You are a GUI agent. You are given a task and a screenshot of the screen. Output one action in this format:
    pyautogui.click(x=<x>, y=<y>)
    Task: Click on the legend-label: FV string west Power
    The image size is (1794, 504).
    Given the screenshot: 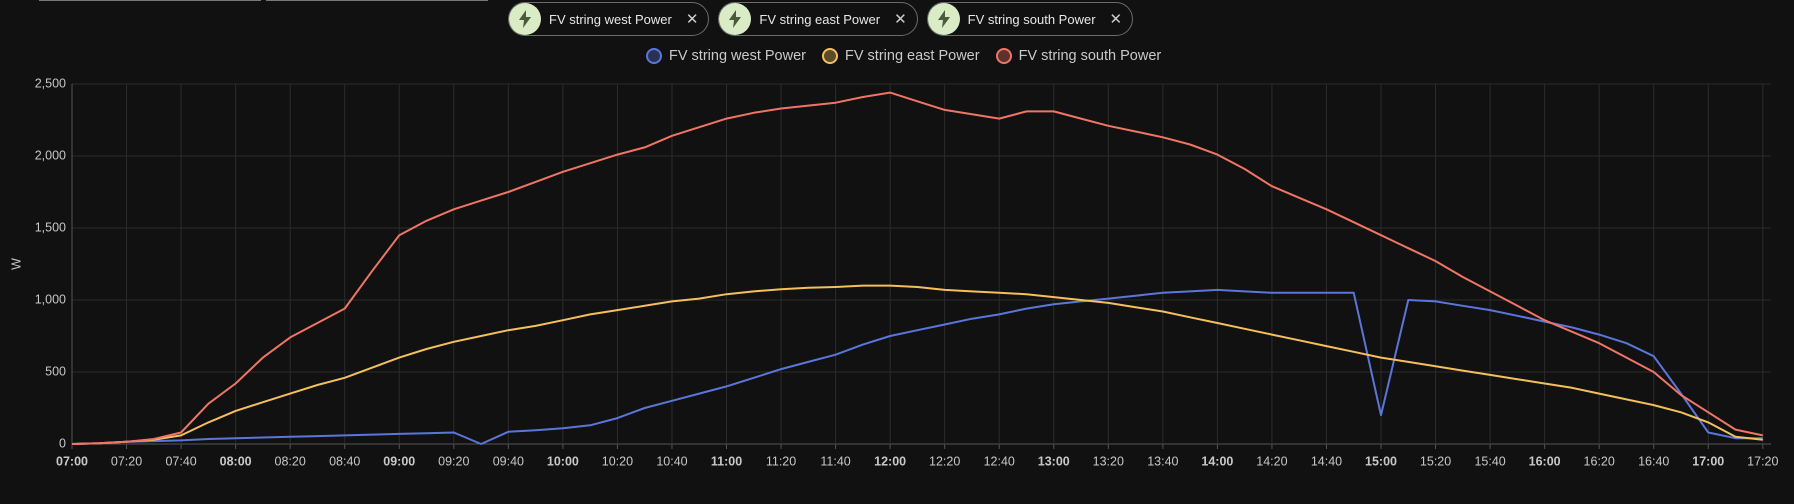 What is the action you would take?
    pyautogui.click(x=737, y=56)
    